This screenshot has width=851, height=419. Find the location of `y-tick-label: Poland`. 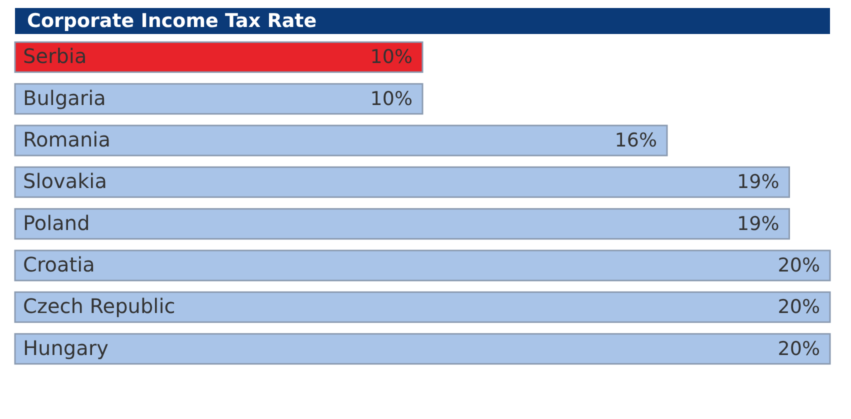

y-tick-label: Poland is located at coordinates (56, 222).